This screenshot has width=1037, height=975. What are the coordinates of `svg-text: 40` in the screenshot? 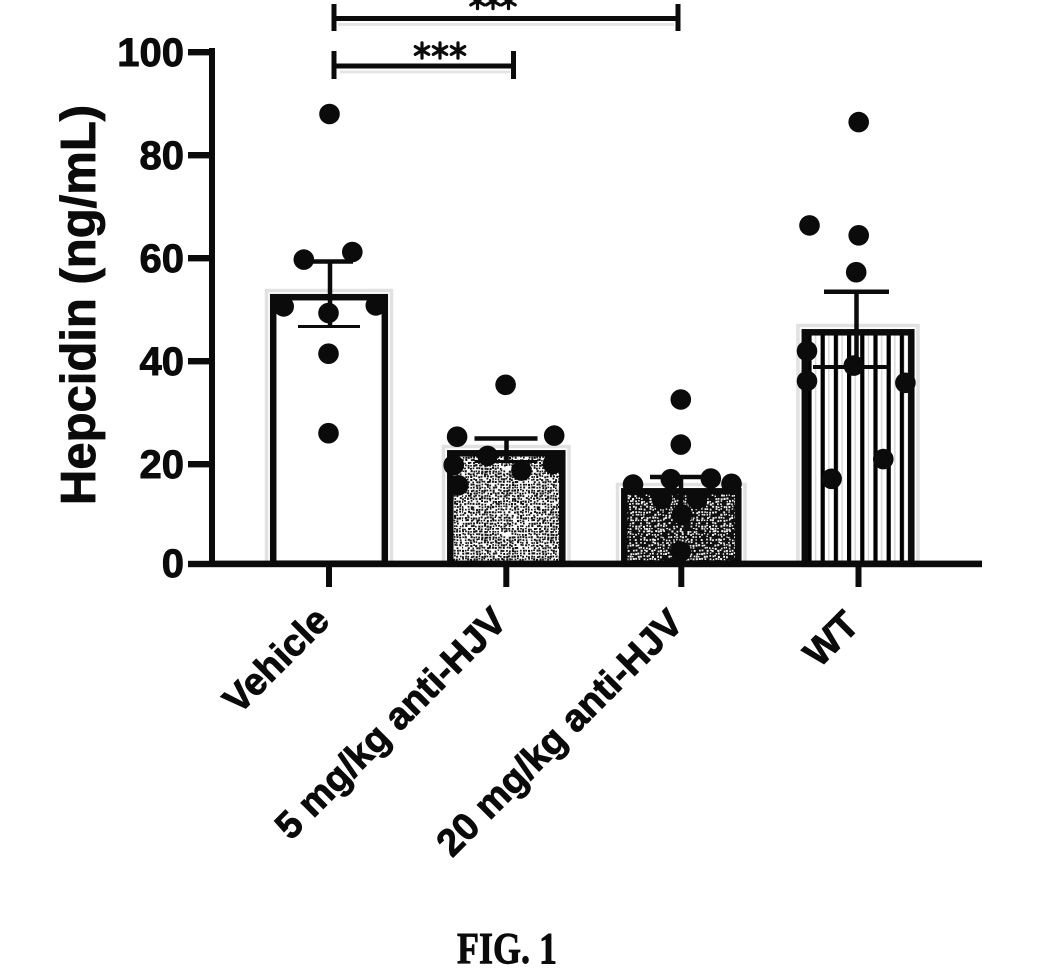 It's located at (162, 362).